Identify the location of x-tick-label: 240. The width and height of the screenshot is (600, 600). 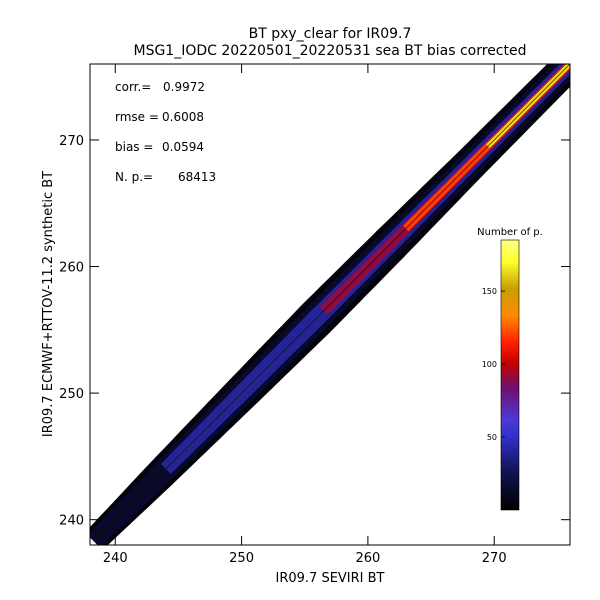
(115, 558).